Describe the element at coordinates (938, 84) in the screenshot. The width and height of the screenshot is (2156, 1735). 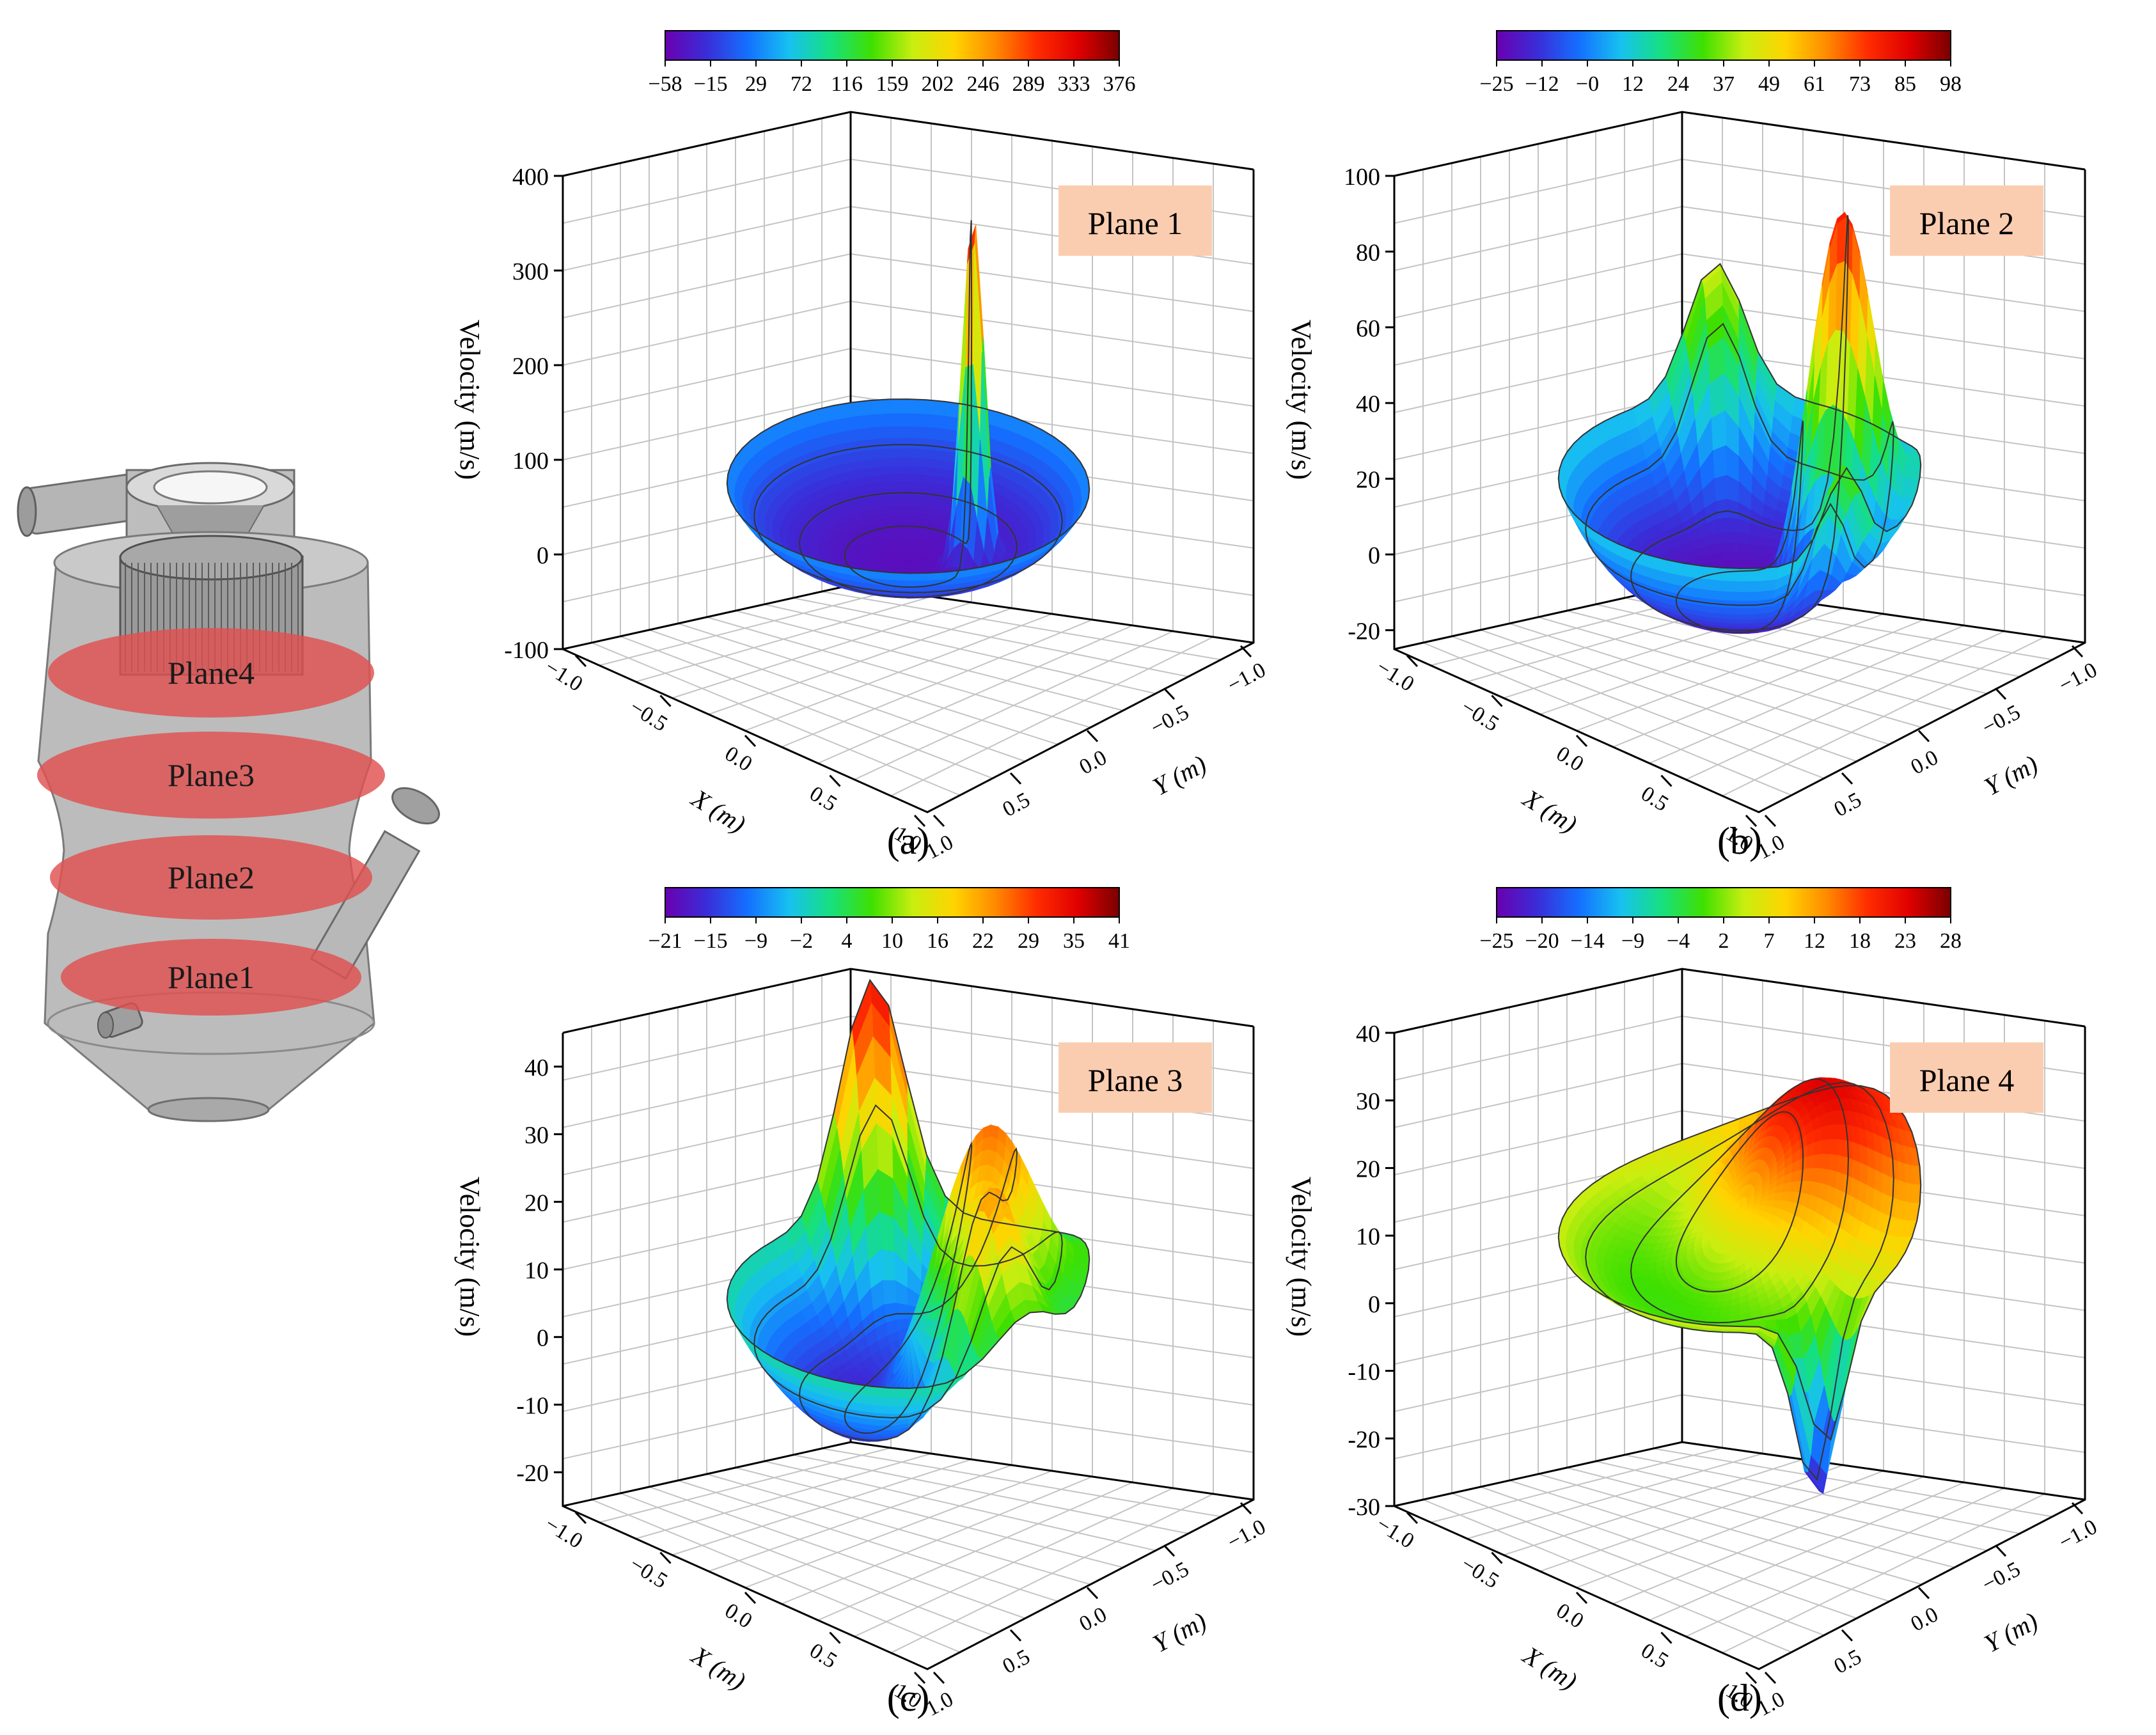
I see `colorbar-tick-label: 202` at that location.